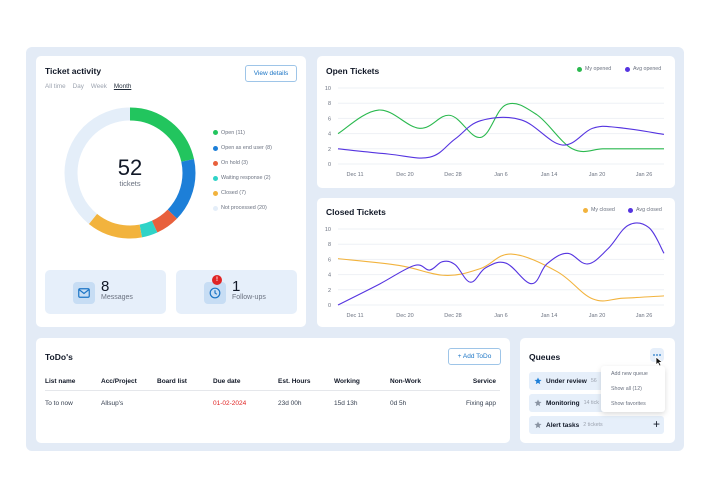 Image resolution: width=711 pixels, height=500 pixels. Describe the element at coordinates (117, 297) in the screenshot. I see `messages-label: Messages` at that location.